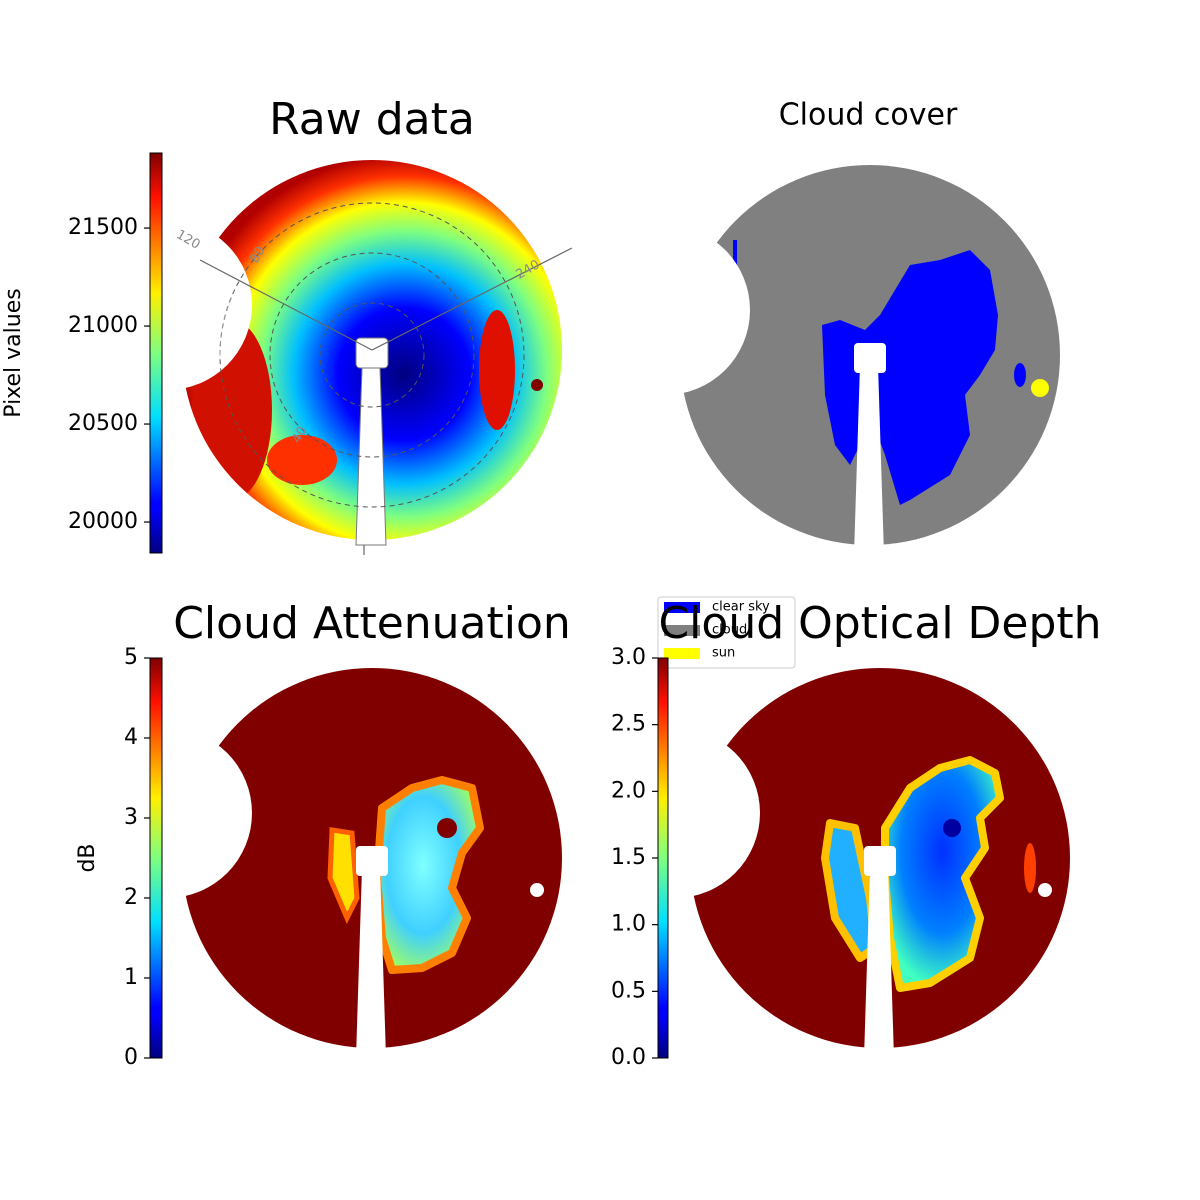  What do you see at coordinates (103, 521) in the screenshot?
I see `colorbar-tick-label: 20000` at bounding box center [103, 521].